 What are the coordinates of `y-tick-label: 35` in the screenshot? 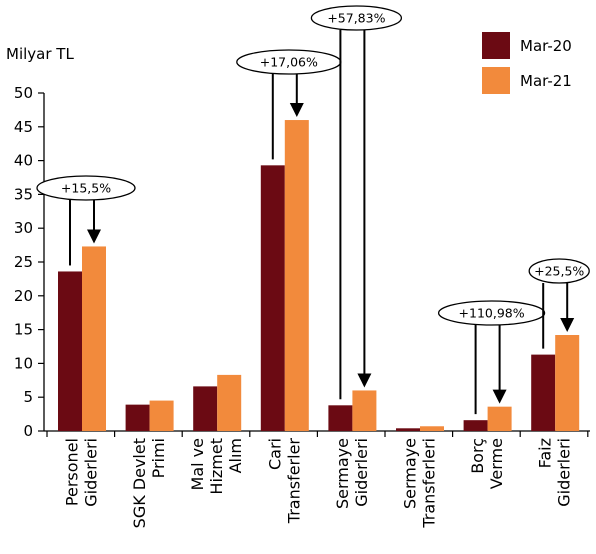 It's located at (23, 194).